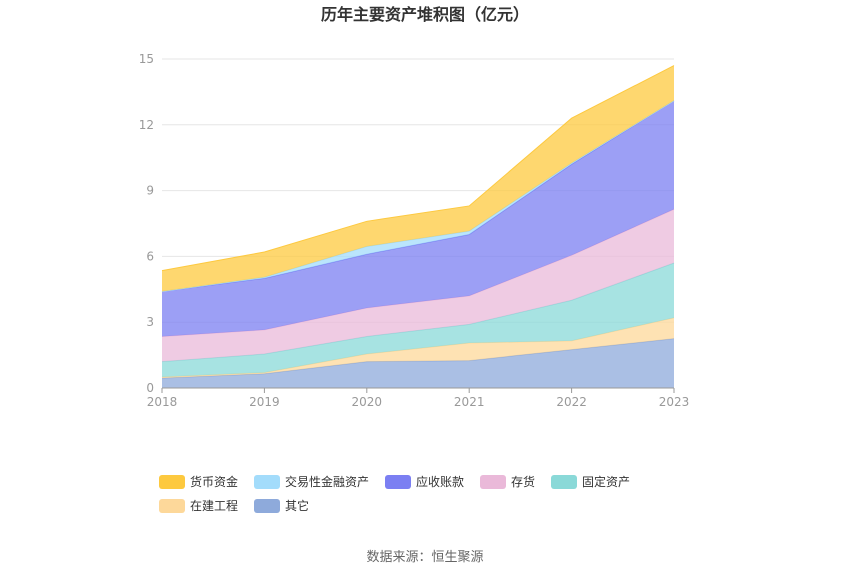 This screenshot has height=574, width=850. I want to click on y-tick-label: 0, so click(150, 388).